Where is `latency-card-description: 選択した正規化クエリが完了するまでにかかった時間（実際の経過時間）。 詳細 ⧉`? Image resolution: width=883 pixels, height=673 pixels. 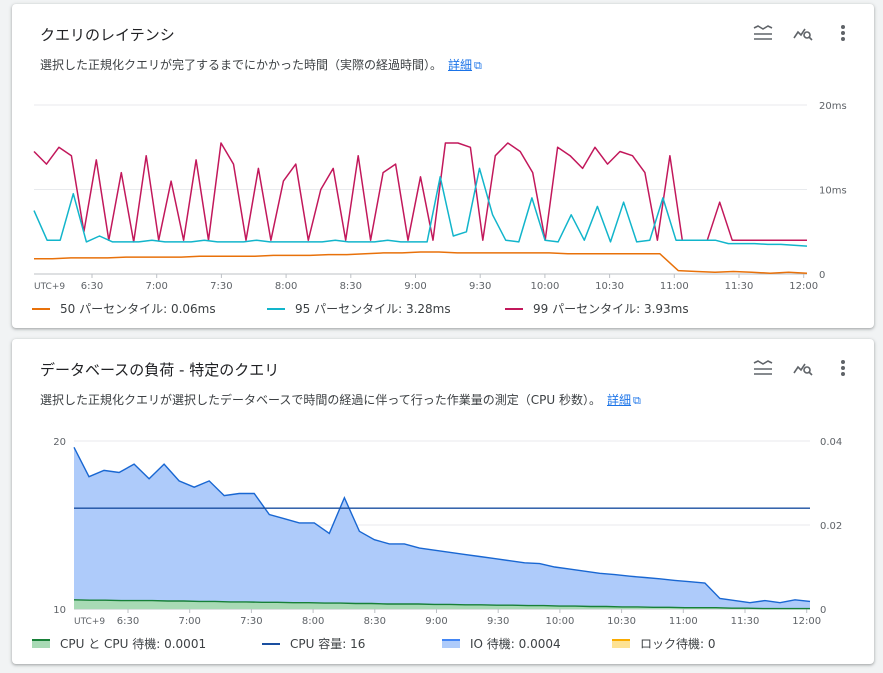 latency-card-description: 選択した正規化クエリが完了するまでにかかった時間（実際の経過時間）。 詳細 ⧉ is located at coordinates (261, 64).